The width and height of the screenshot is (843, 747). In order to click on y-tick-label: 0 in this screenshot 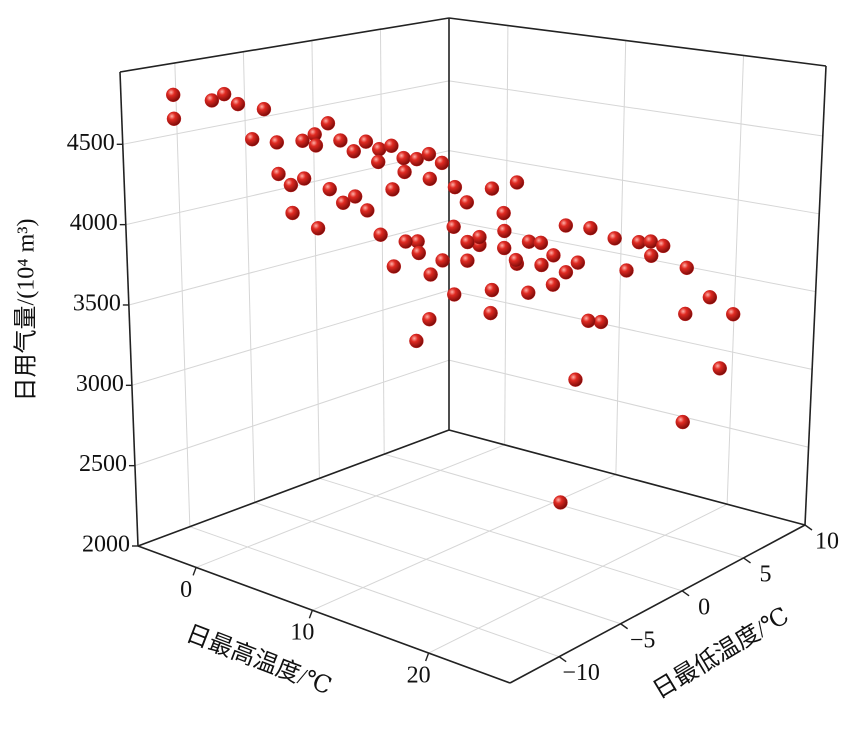, I will do `click(704, 607)`.